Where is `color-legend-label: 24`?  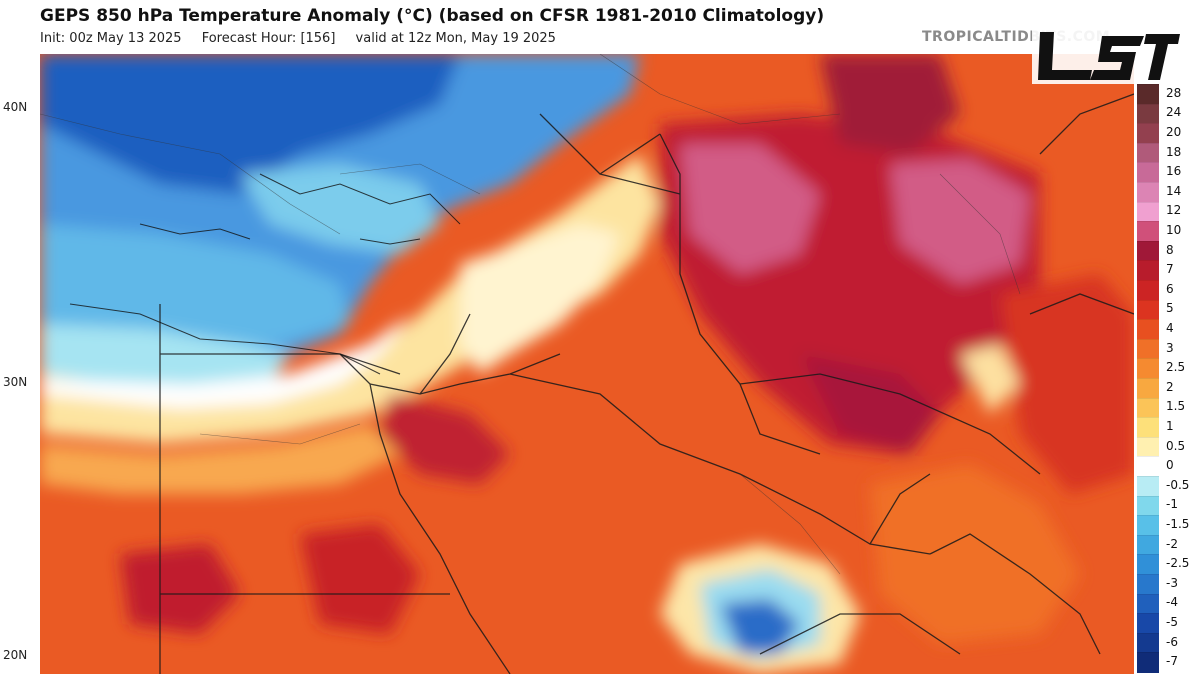
color-legend-label: 24 is located at coordinates (1174, 112).